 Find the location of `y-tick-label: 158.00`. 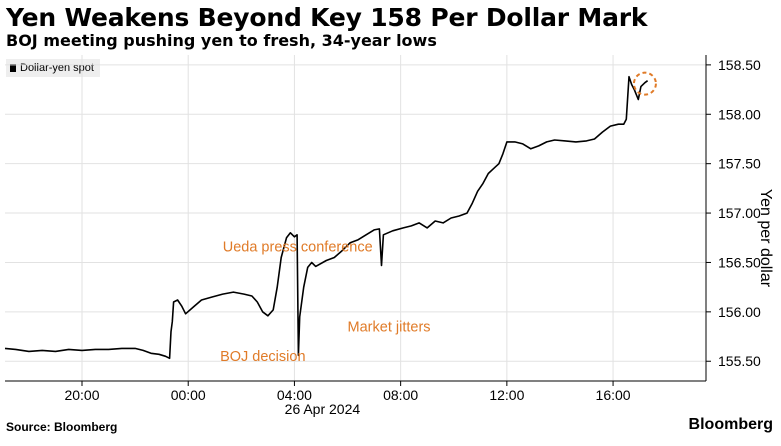

y-tick-label: 158.00 is located at coordinates (739, 114).